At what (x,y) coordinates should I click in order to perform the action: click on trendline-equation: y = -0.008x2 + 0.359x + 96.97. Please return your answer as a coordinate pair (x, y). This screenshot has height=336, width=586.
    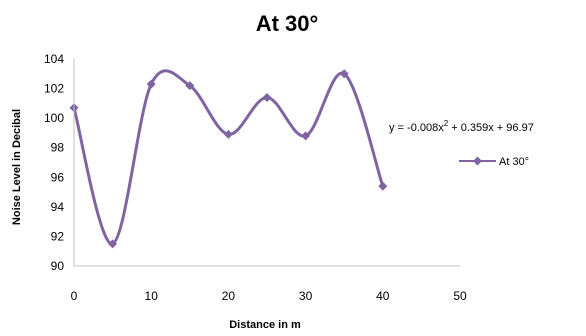
    Looking at the image, I should click on (461, 126).